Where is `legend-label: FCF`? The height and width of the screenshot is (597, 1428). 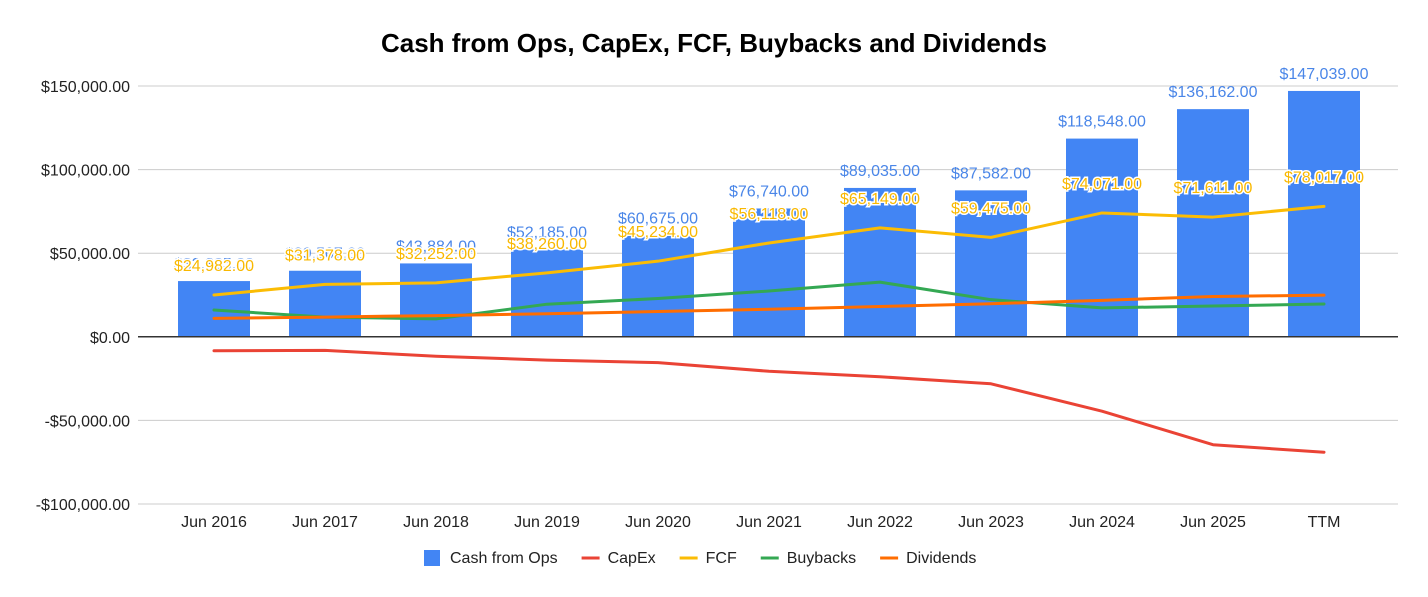 legend-label: FCF is located at coordinates (721, 558).